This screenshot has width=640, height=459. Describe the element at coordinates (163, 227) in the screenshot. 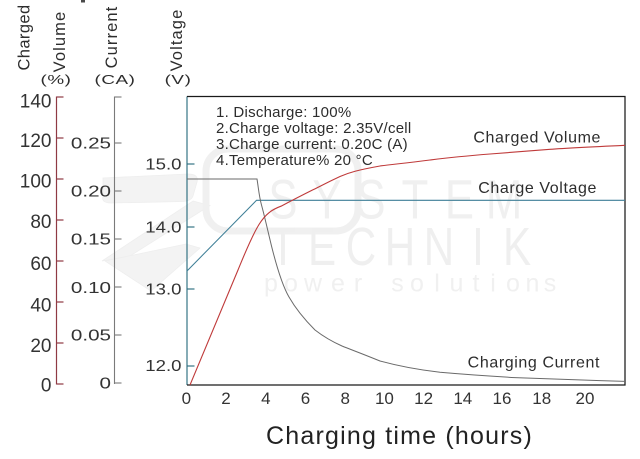

I see `svg-text: 14.0` at that location.